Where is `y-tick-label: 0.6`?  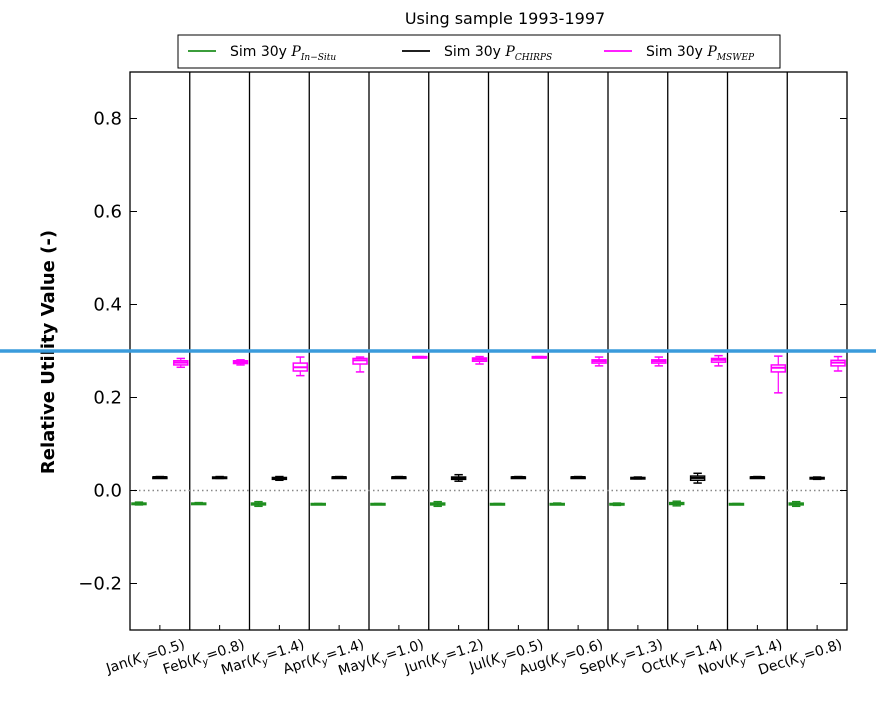 y-tick-label: 0.6 is located at coordinates (107, 212).